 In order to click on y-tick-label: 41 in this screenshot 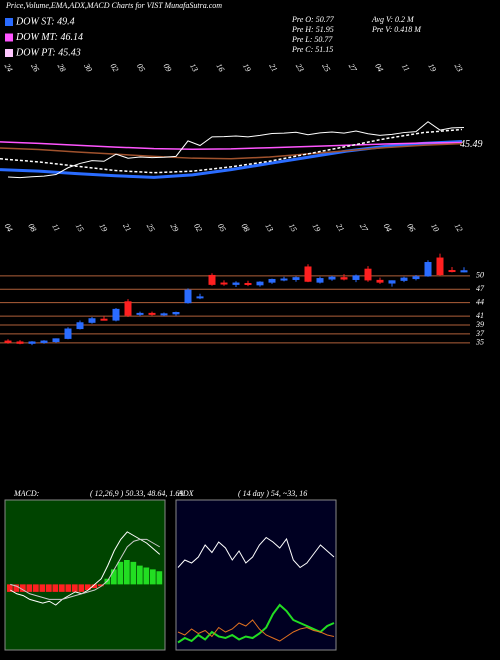, I will do `click(480, 315)`.